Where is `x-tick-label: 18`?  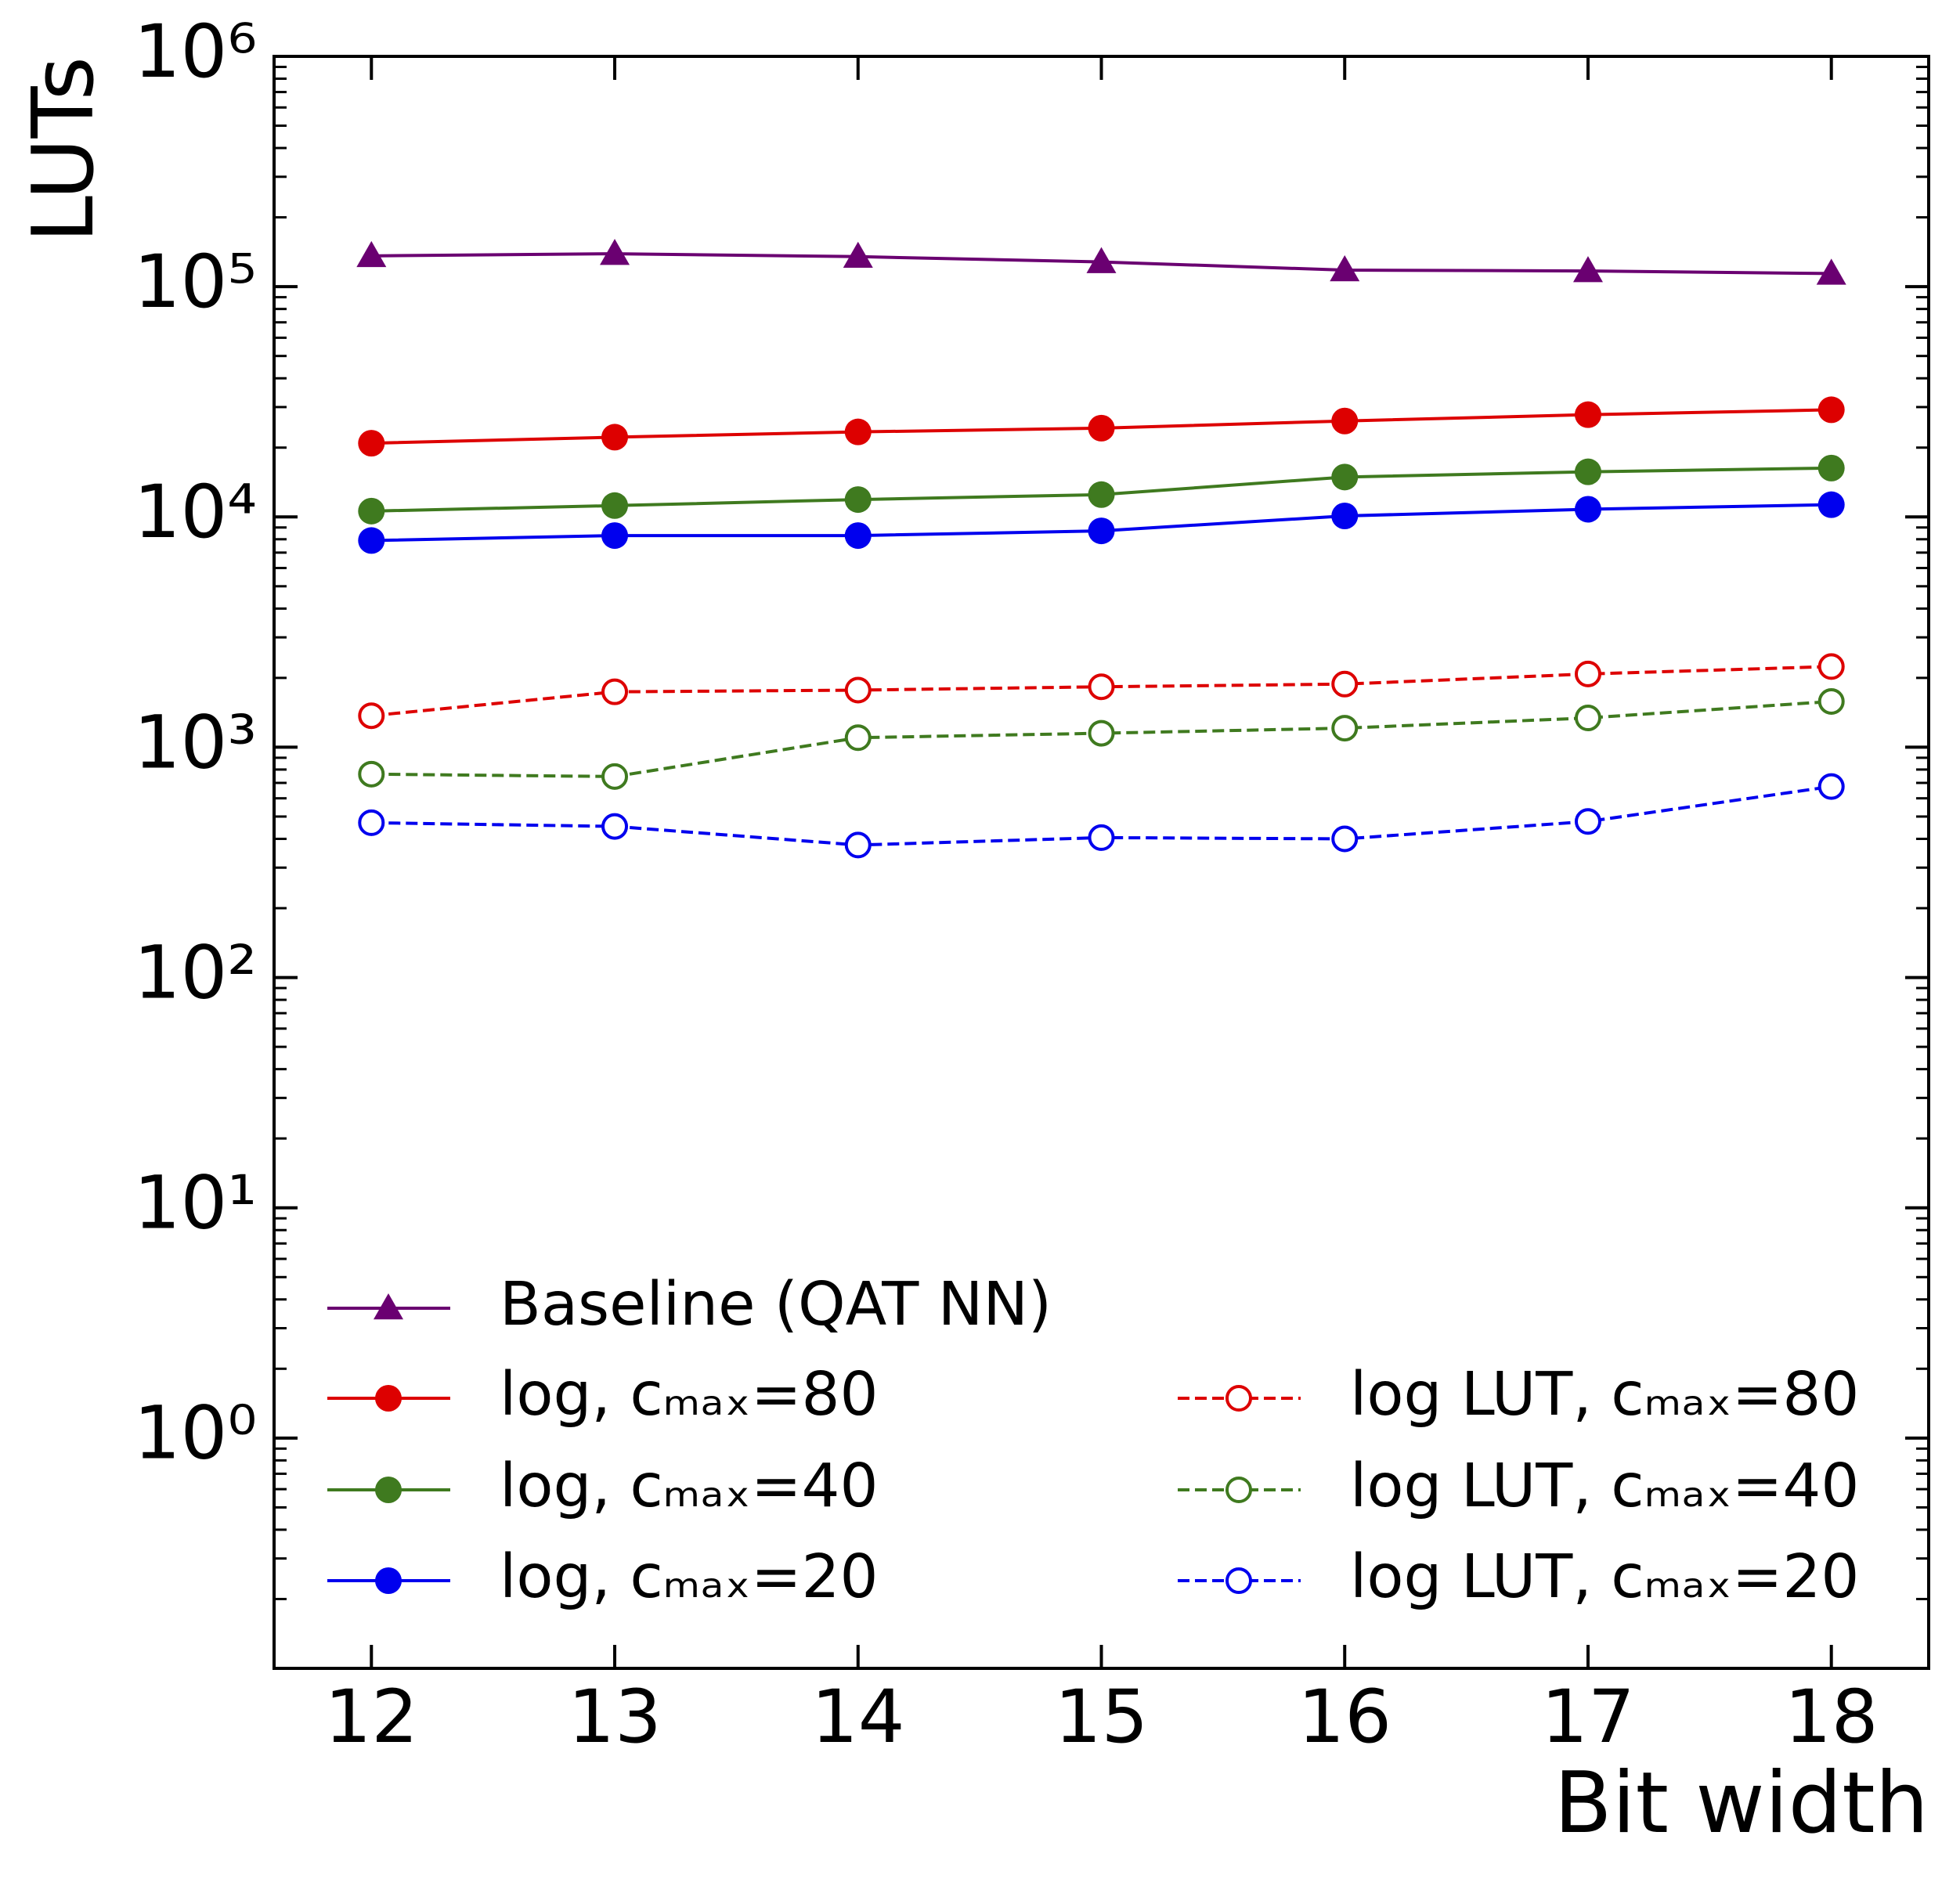
x-tick-label: 18 is located at coordinates (1832, 1717).